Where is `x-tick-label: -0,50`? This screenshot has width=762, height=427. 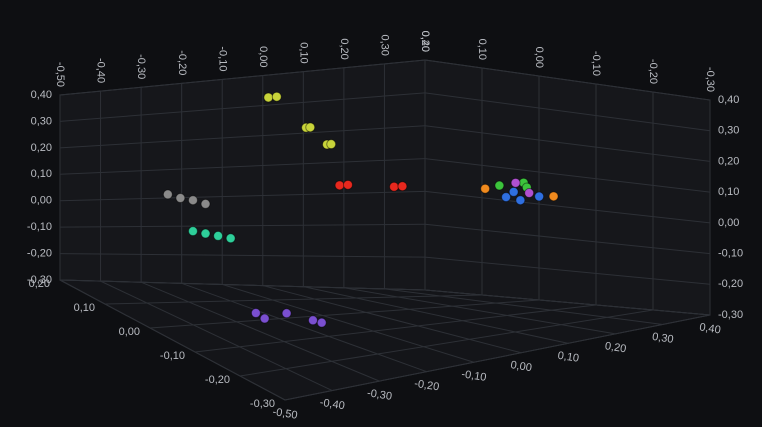 x-tick-label: -0,50 is located at coordinates (60, 74).